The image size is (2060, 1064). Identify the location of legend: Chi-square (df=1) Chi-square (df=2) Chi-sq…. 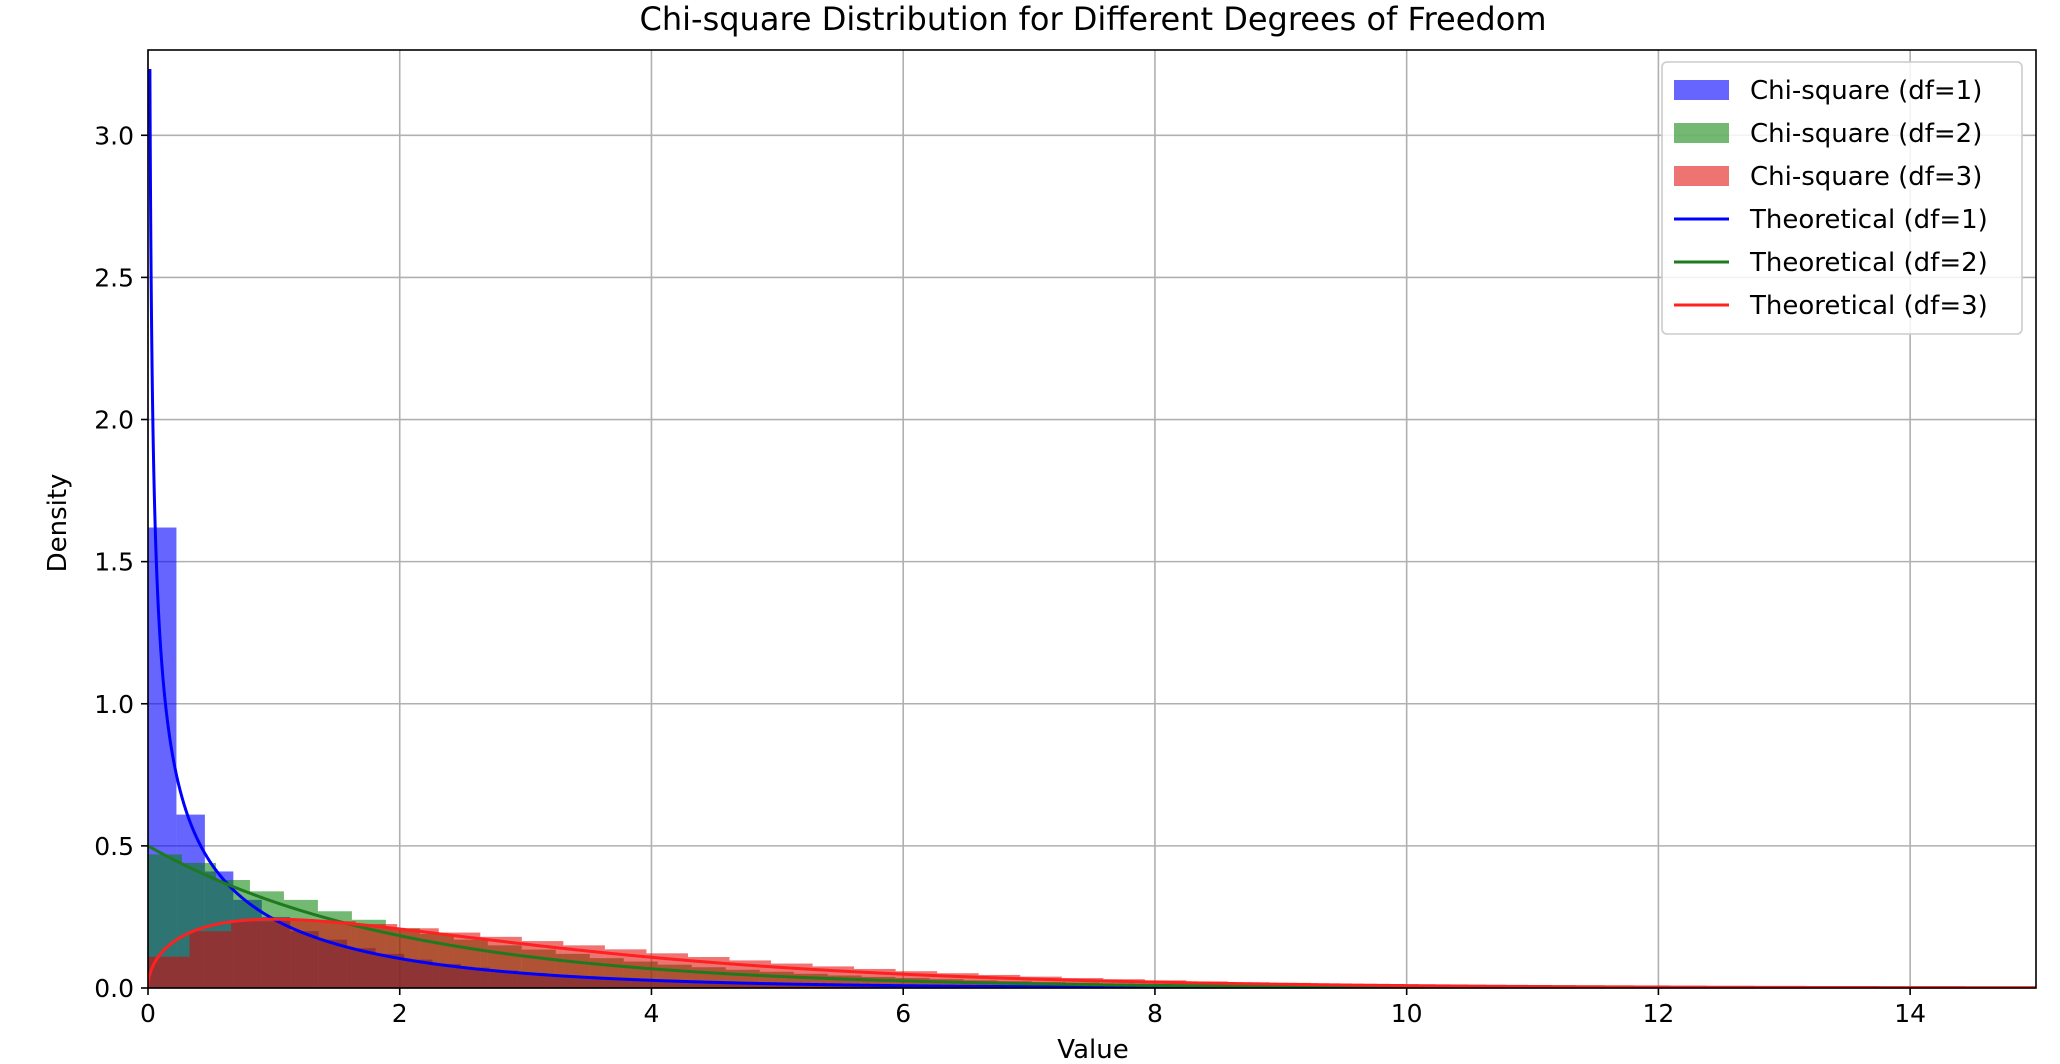
(1842, 198).